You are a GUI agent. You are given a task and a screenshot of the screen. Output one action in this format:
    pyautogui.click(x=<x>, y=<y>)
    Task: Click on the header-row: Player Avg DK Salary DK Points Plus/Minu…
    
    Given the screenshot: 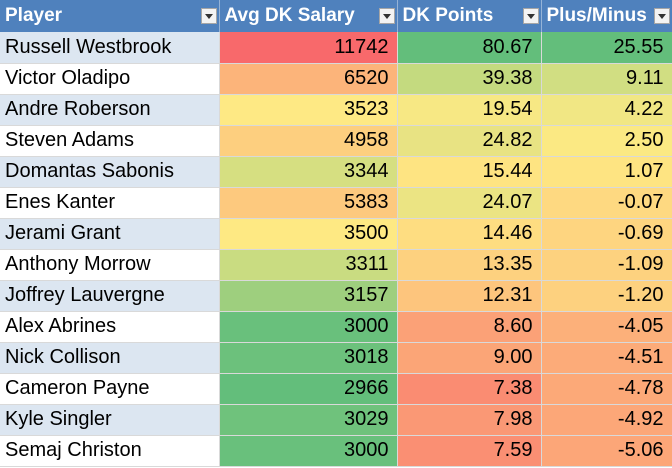 What is the action you would take?
    pyautogui.click(x=336, y=16)
    